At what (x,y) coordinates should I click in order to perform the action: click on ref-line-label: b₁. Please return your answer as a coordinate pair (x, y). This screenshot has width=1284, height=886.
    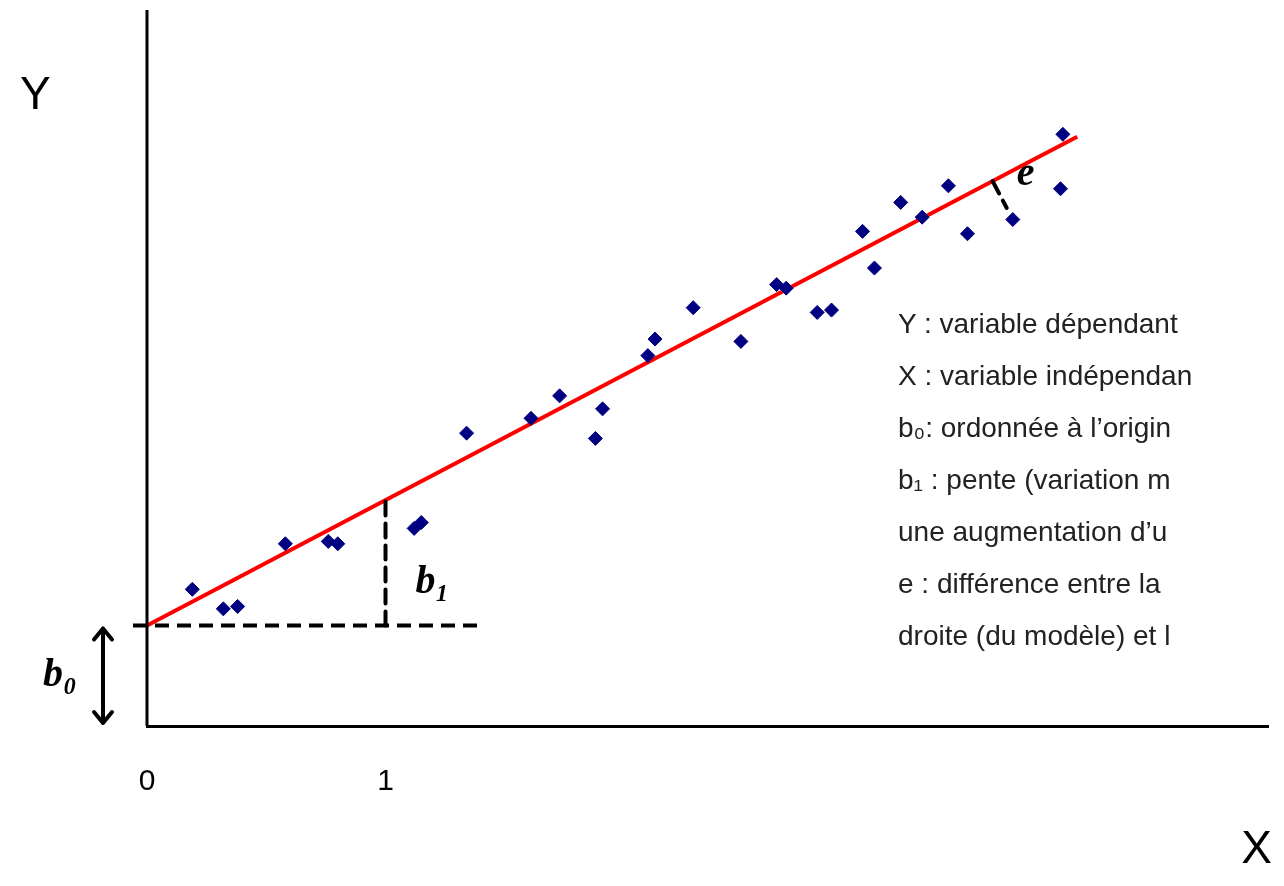
    Looking at the image, I should click on (432, 580).